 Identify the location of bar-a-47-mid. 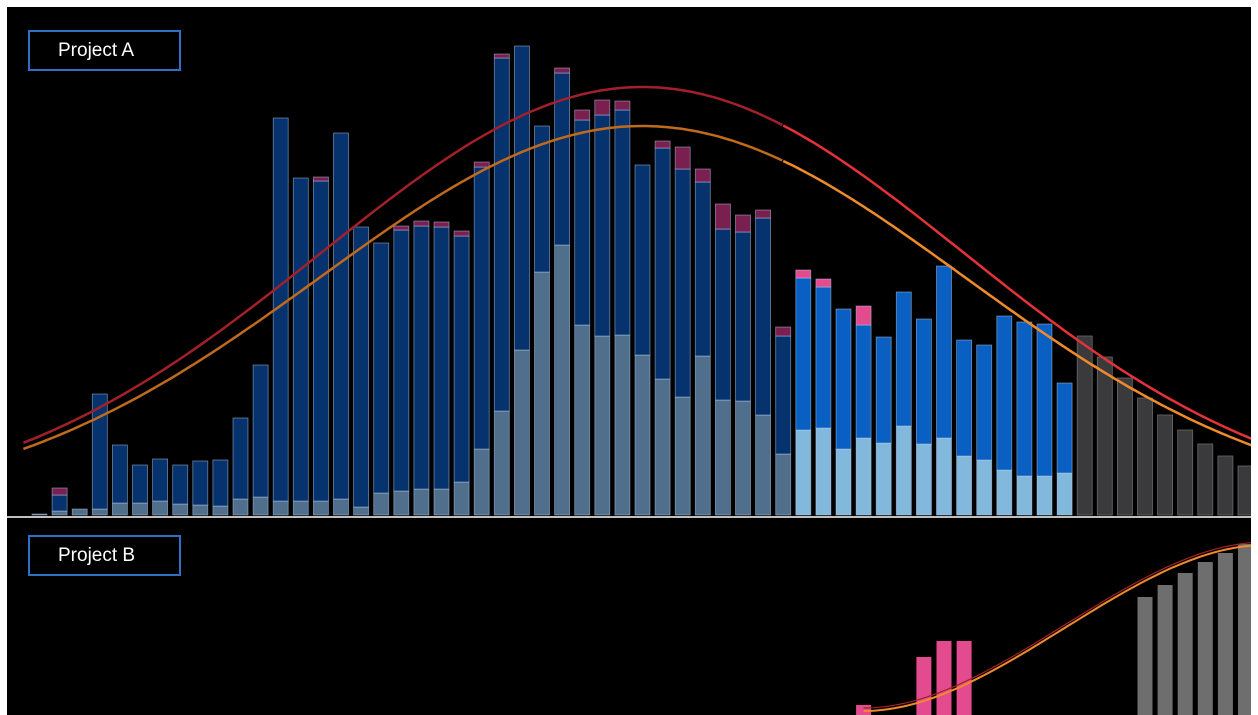
(984, 402).